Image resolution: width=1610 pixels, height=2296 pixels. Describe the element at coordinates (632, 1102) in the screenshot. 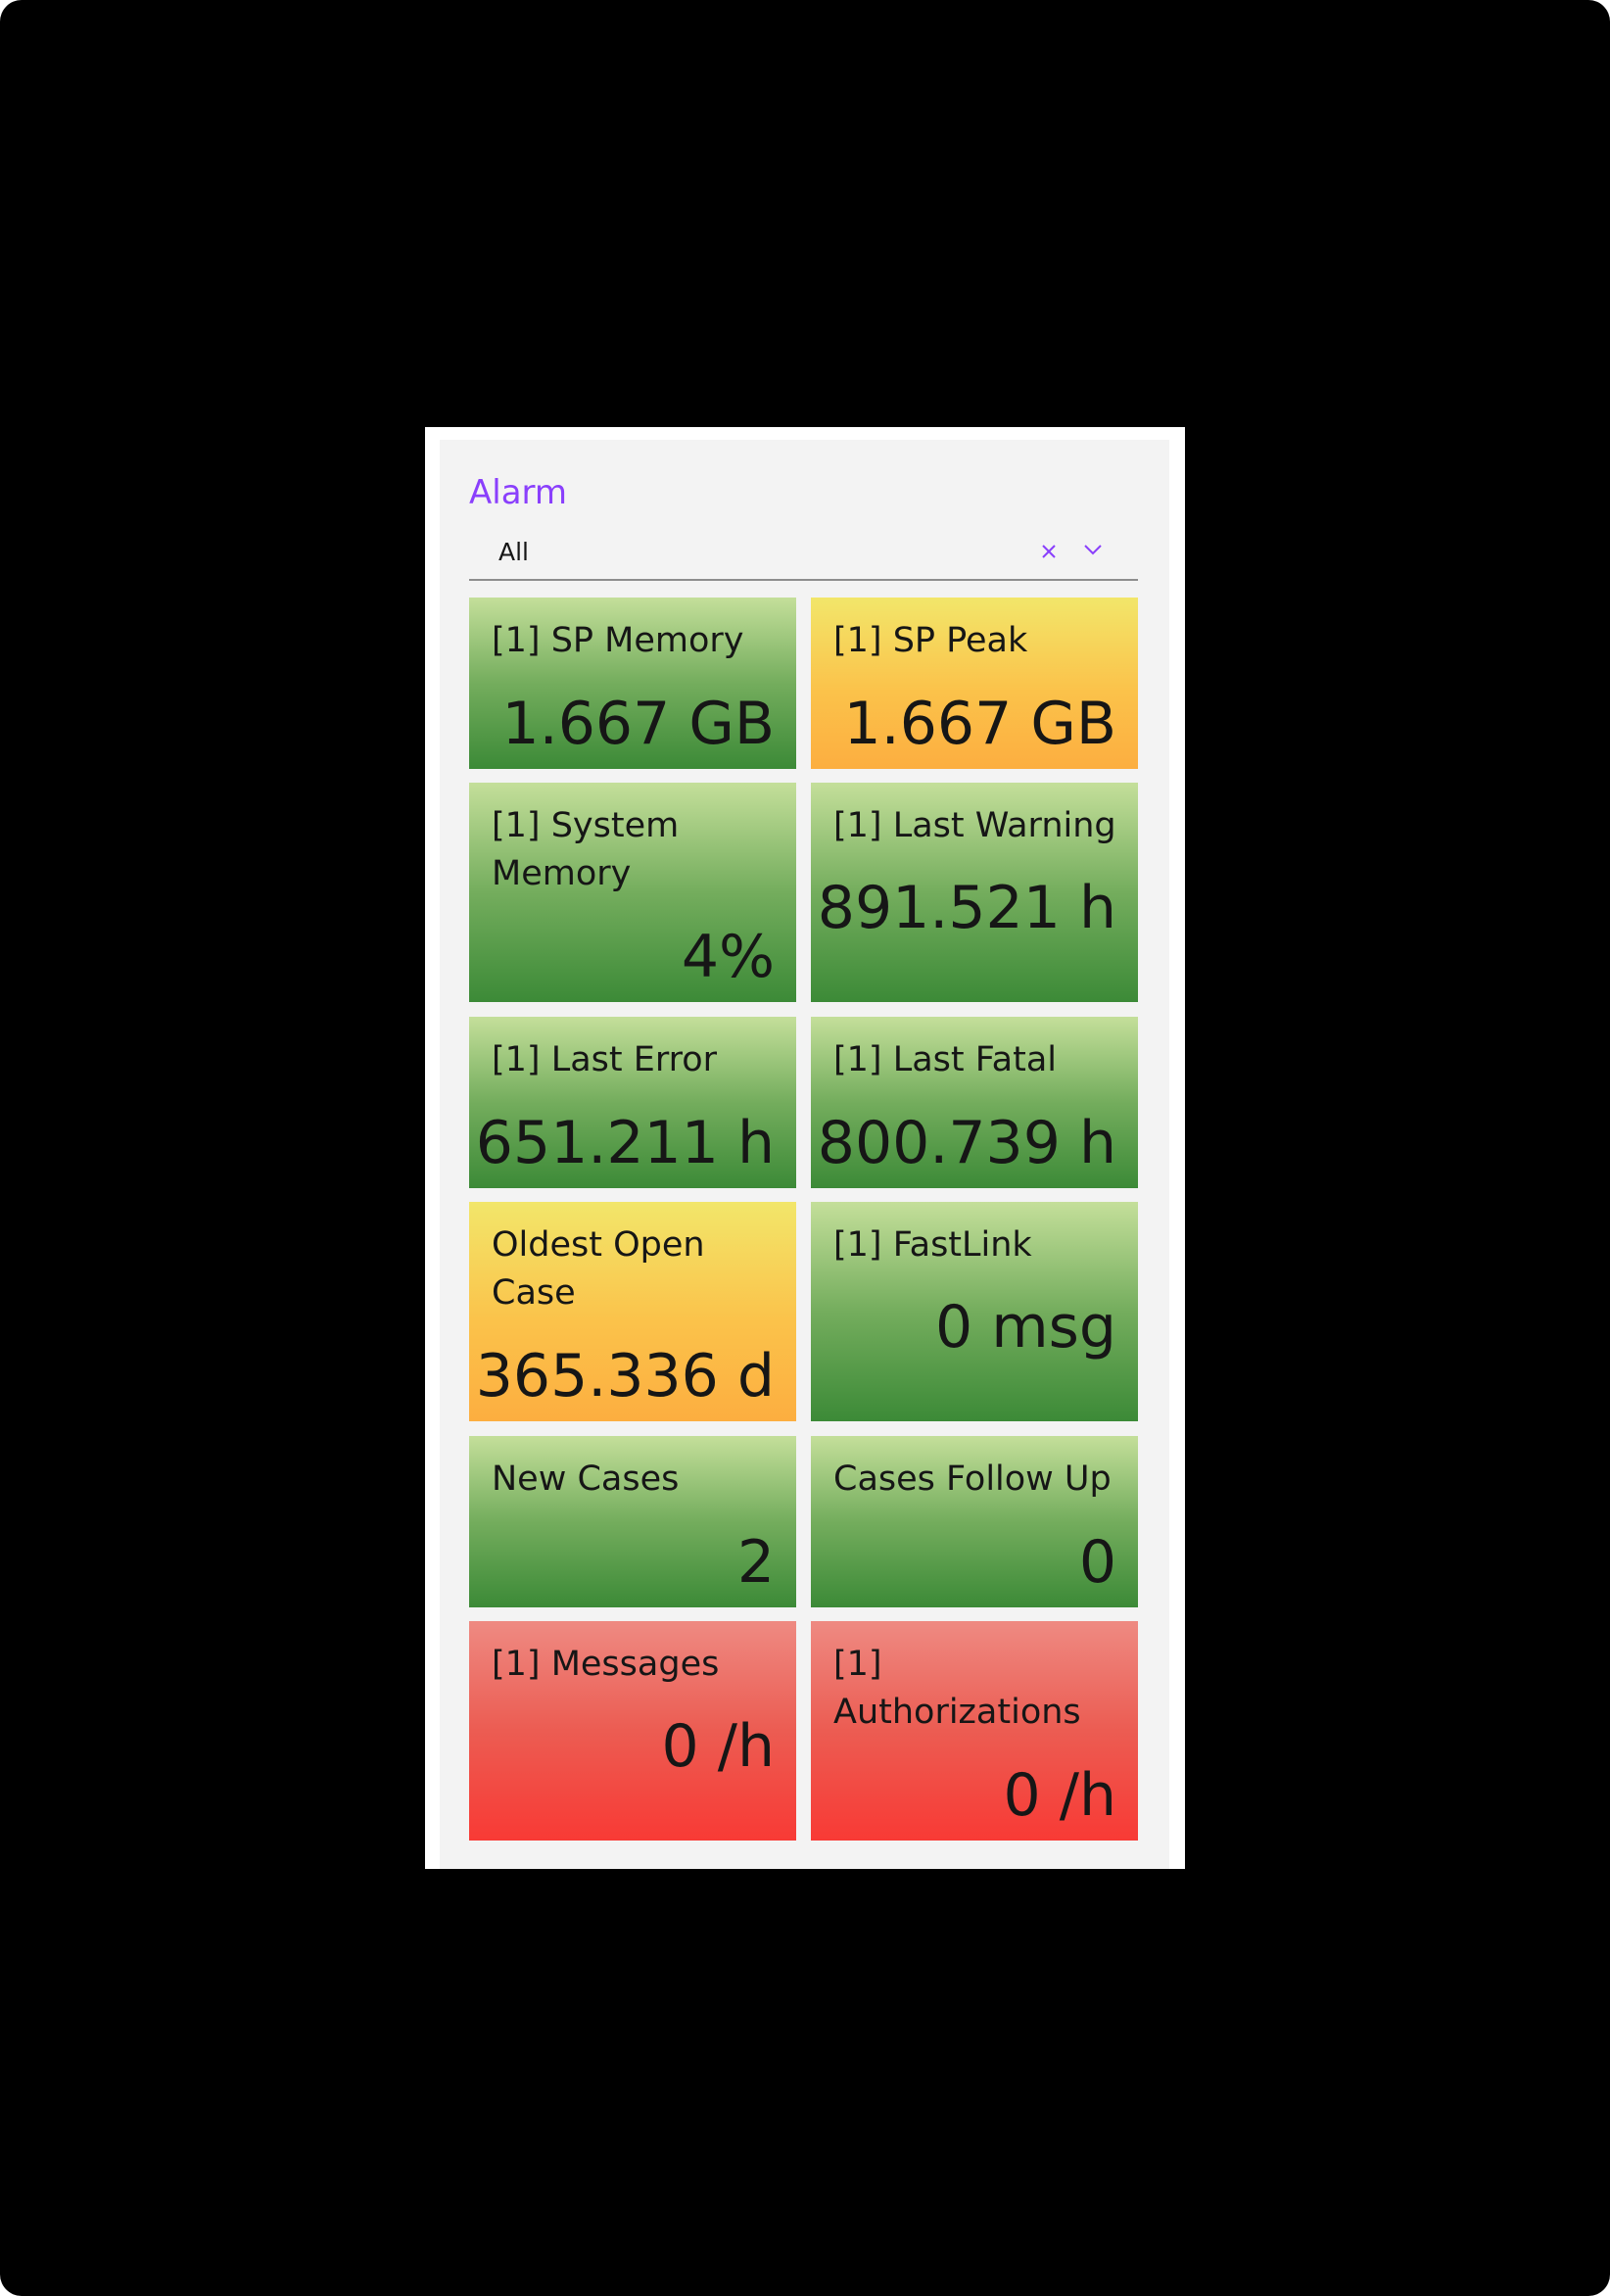

I see `kpi-tile-last-error: [1] Last Error 651.211 h` at that location.